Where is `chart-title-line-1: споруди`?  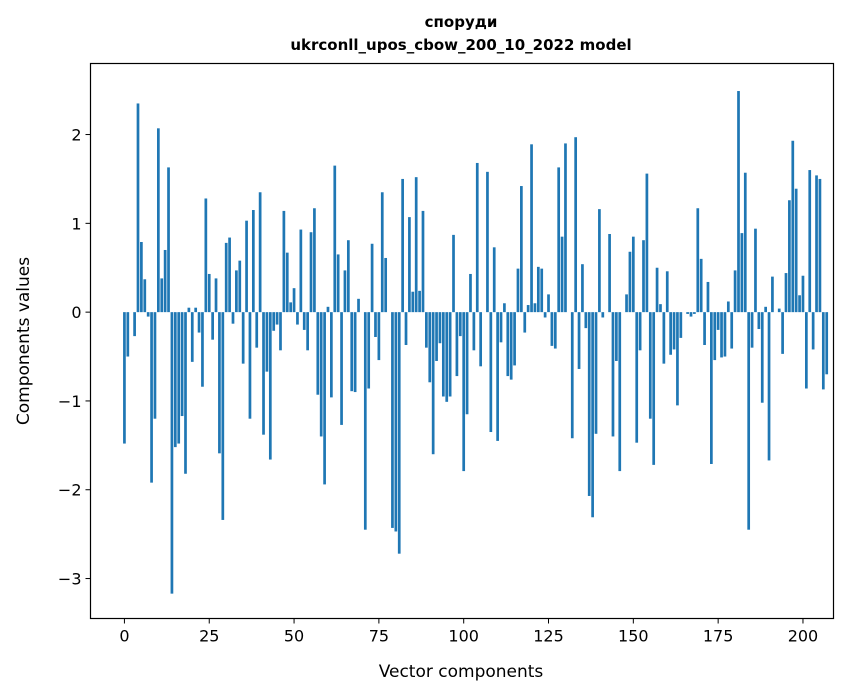
chart-title-line-1: споруди is located at coordinates (461, 22).